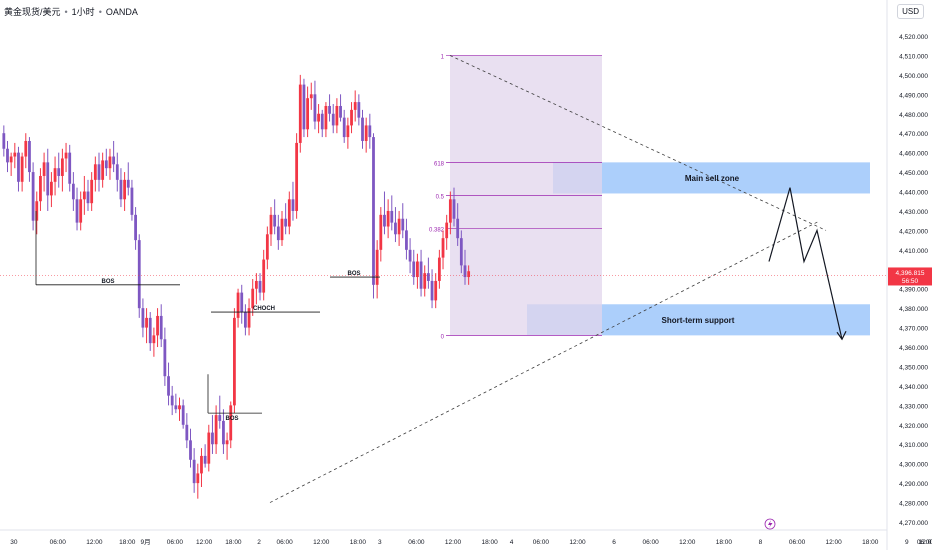 This screenshot has width=932, height=550. What do you see at coordinates (443, 57) in the screenshot?
I see `fib-level-label: 1` at bounding box center [443, 57].